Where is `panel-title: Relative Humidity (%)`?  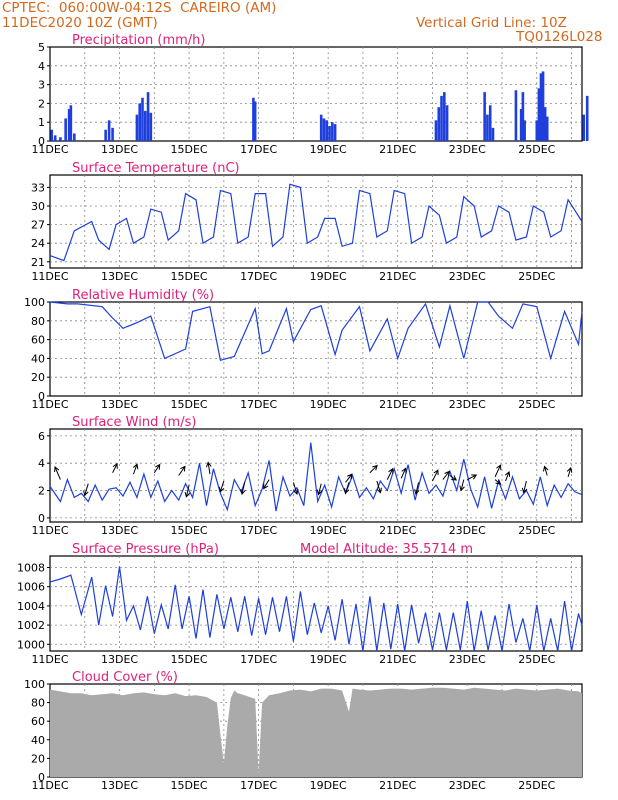
panel-title: Relative Humidity (%) is located at coordinates (143, 295).